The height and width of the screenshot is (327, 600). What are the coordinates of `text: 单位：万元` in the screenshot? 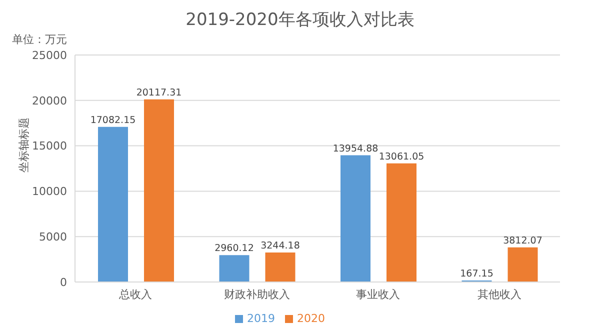 It's located at (39, 39).